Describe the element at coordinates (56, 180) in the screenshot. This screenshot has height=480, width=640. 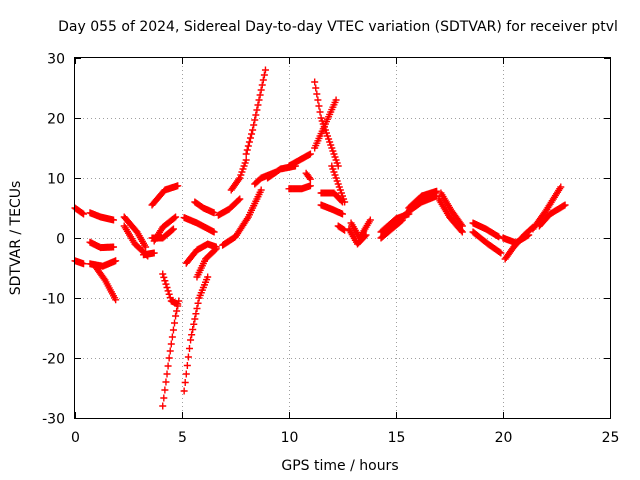
I see `y-tick-label: 10` at that location.